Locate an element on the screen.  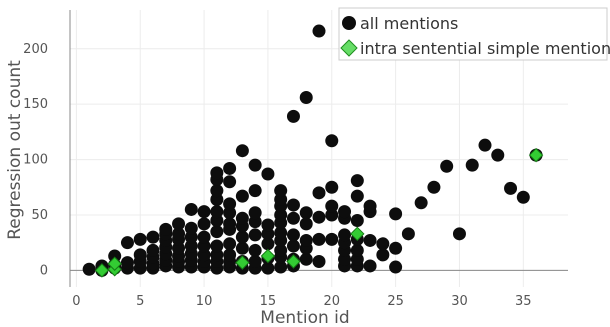
x-tick-label: 20 is located at coordinates (331, 301).